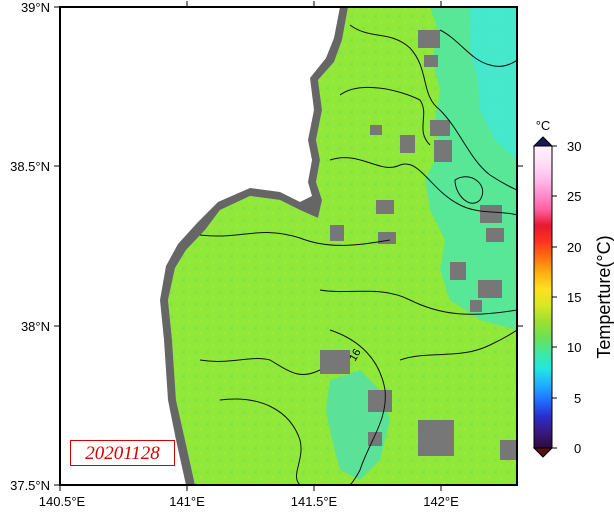 The height and width of the screenshot is (513, 614). I want to click on y-tick-label: 39°N, so click(35, 7).